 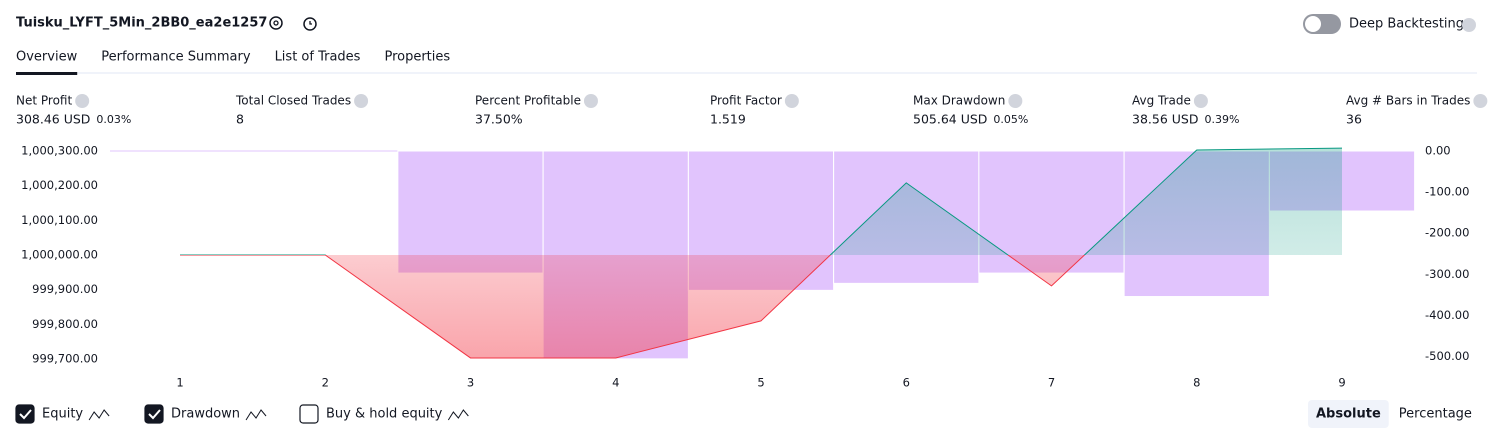 What do you see at coordinates (1438, 151) in the screenshot?
I see `y2-tick-label: 0.00` at bounding box center [1438, 151].